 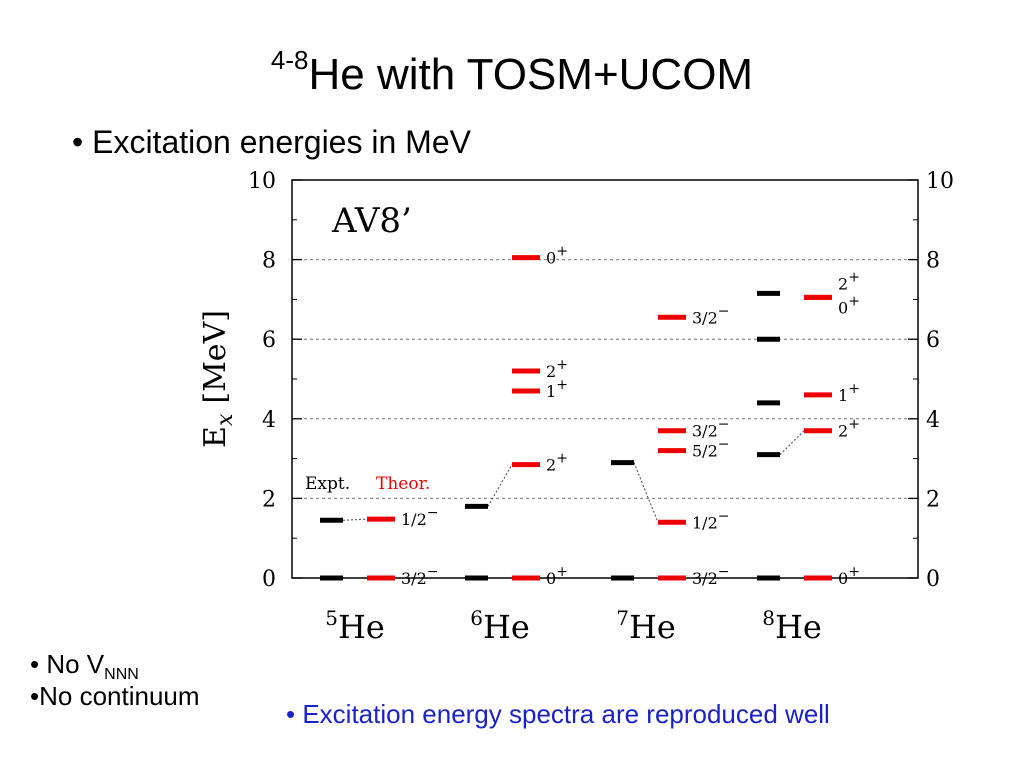 What do you see at coordinates (269, 340) in the screenshot?
I see `y-tick-label-left: 6` at bounding box center [269, 340].